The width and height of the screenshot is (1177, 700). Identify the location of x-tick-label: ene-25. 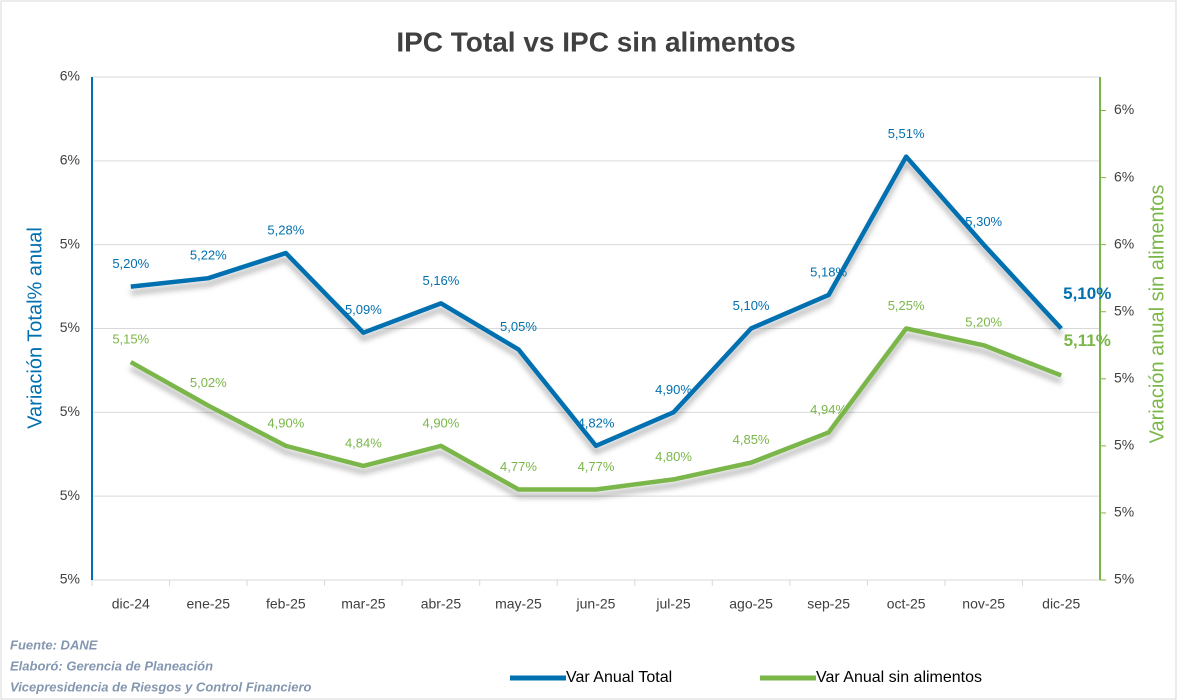
(209, 604).